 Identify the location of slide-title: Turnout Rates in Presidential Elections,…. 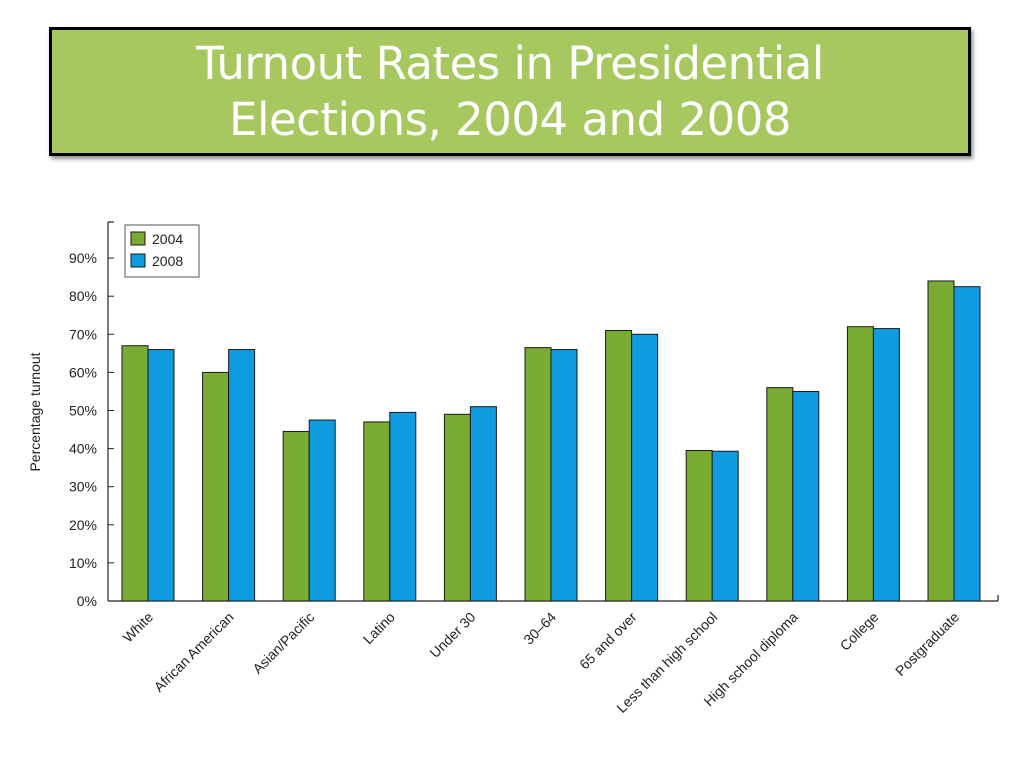
(510, 91).